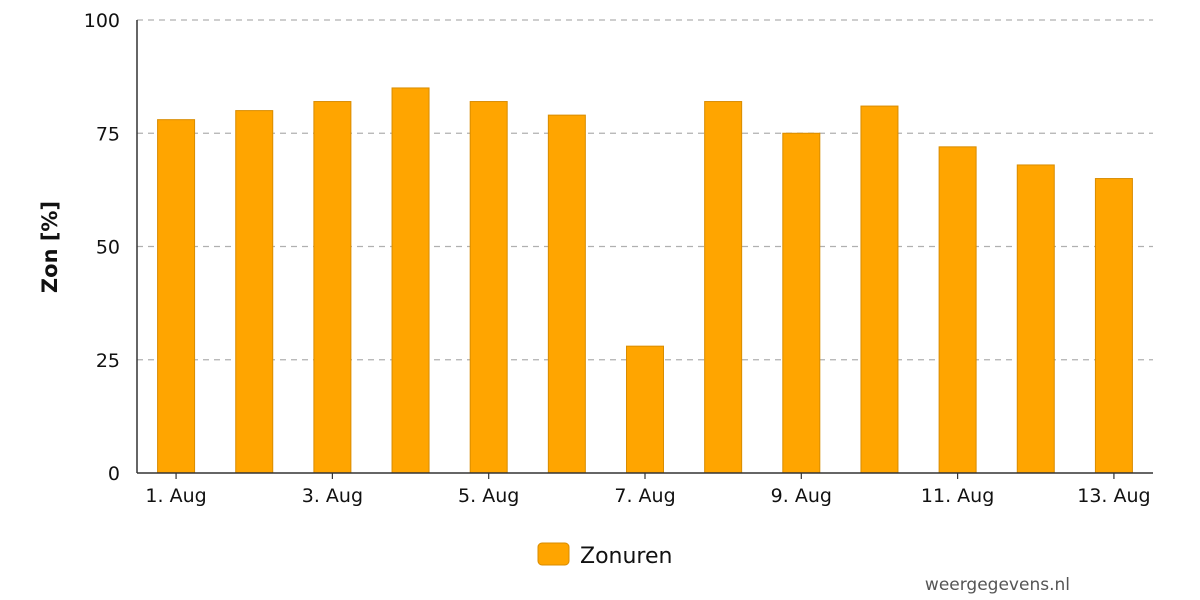  What do you see at coordinates (488, 496) in the screenshot?
I see `x-tick-label: 5. Aug` at bounding box center [488, 496].